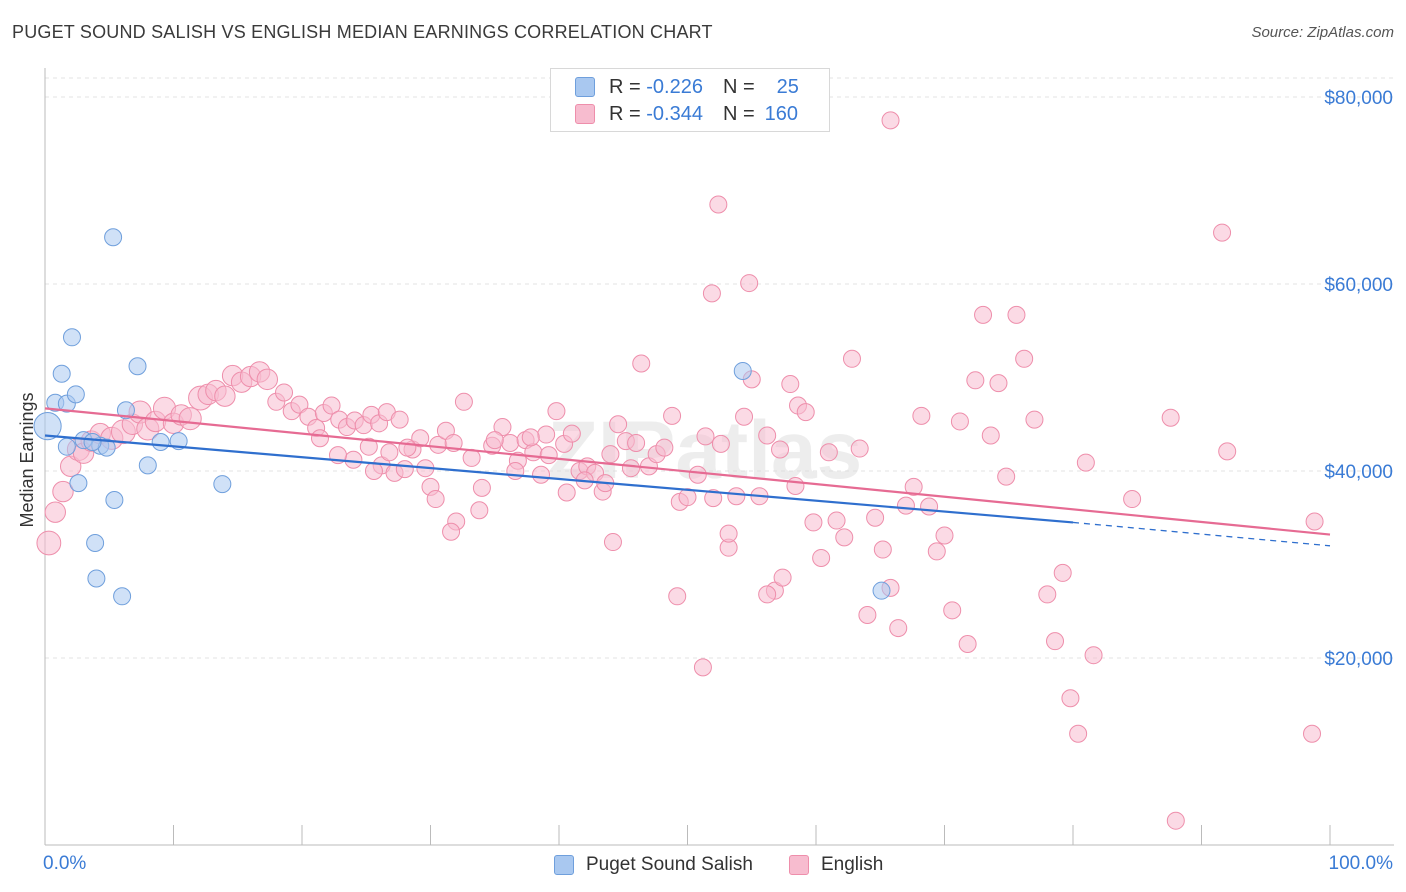 The image size is (1406, 892). I want to click on puget-sound-salish-trend-extension, so click(1201, 534).